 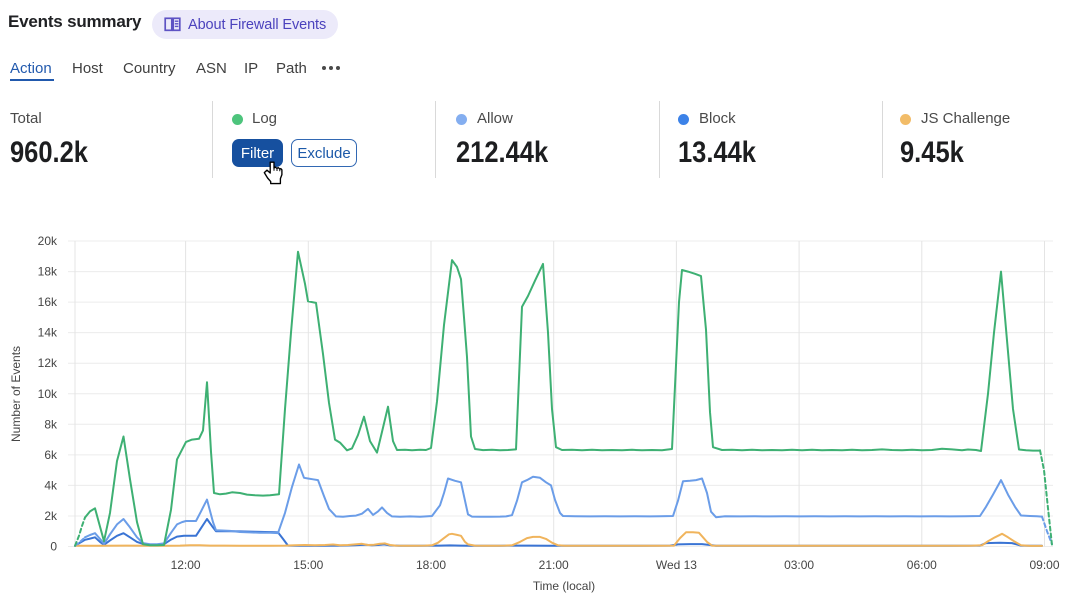 I want to click on svg-text: 0, so click(x=53, y=547).